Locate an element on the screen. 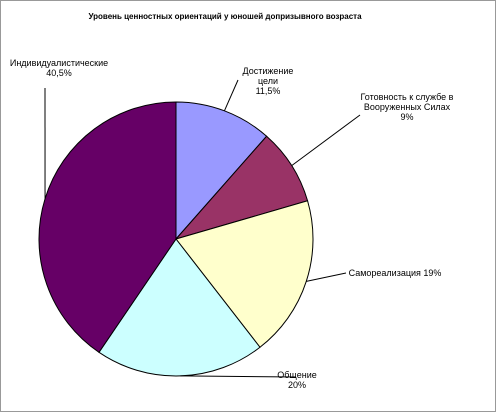 Image resolution: width=497 pixels, height=413 pixels. slice-label: Самореализация 19% is located at coordinates (395, 273).